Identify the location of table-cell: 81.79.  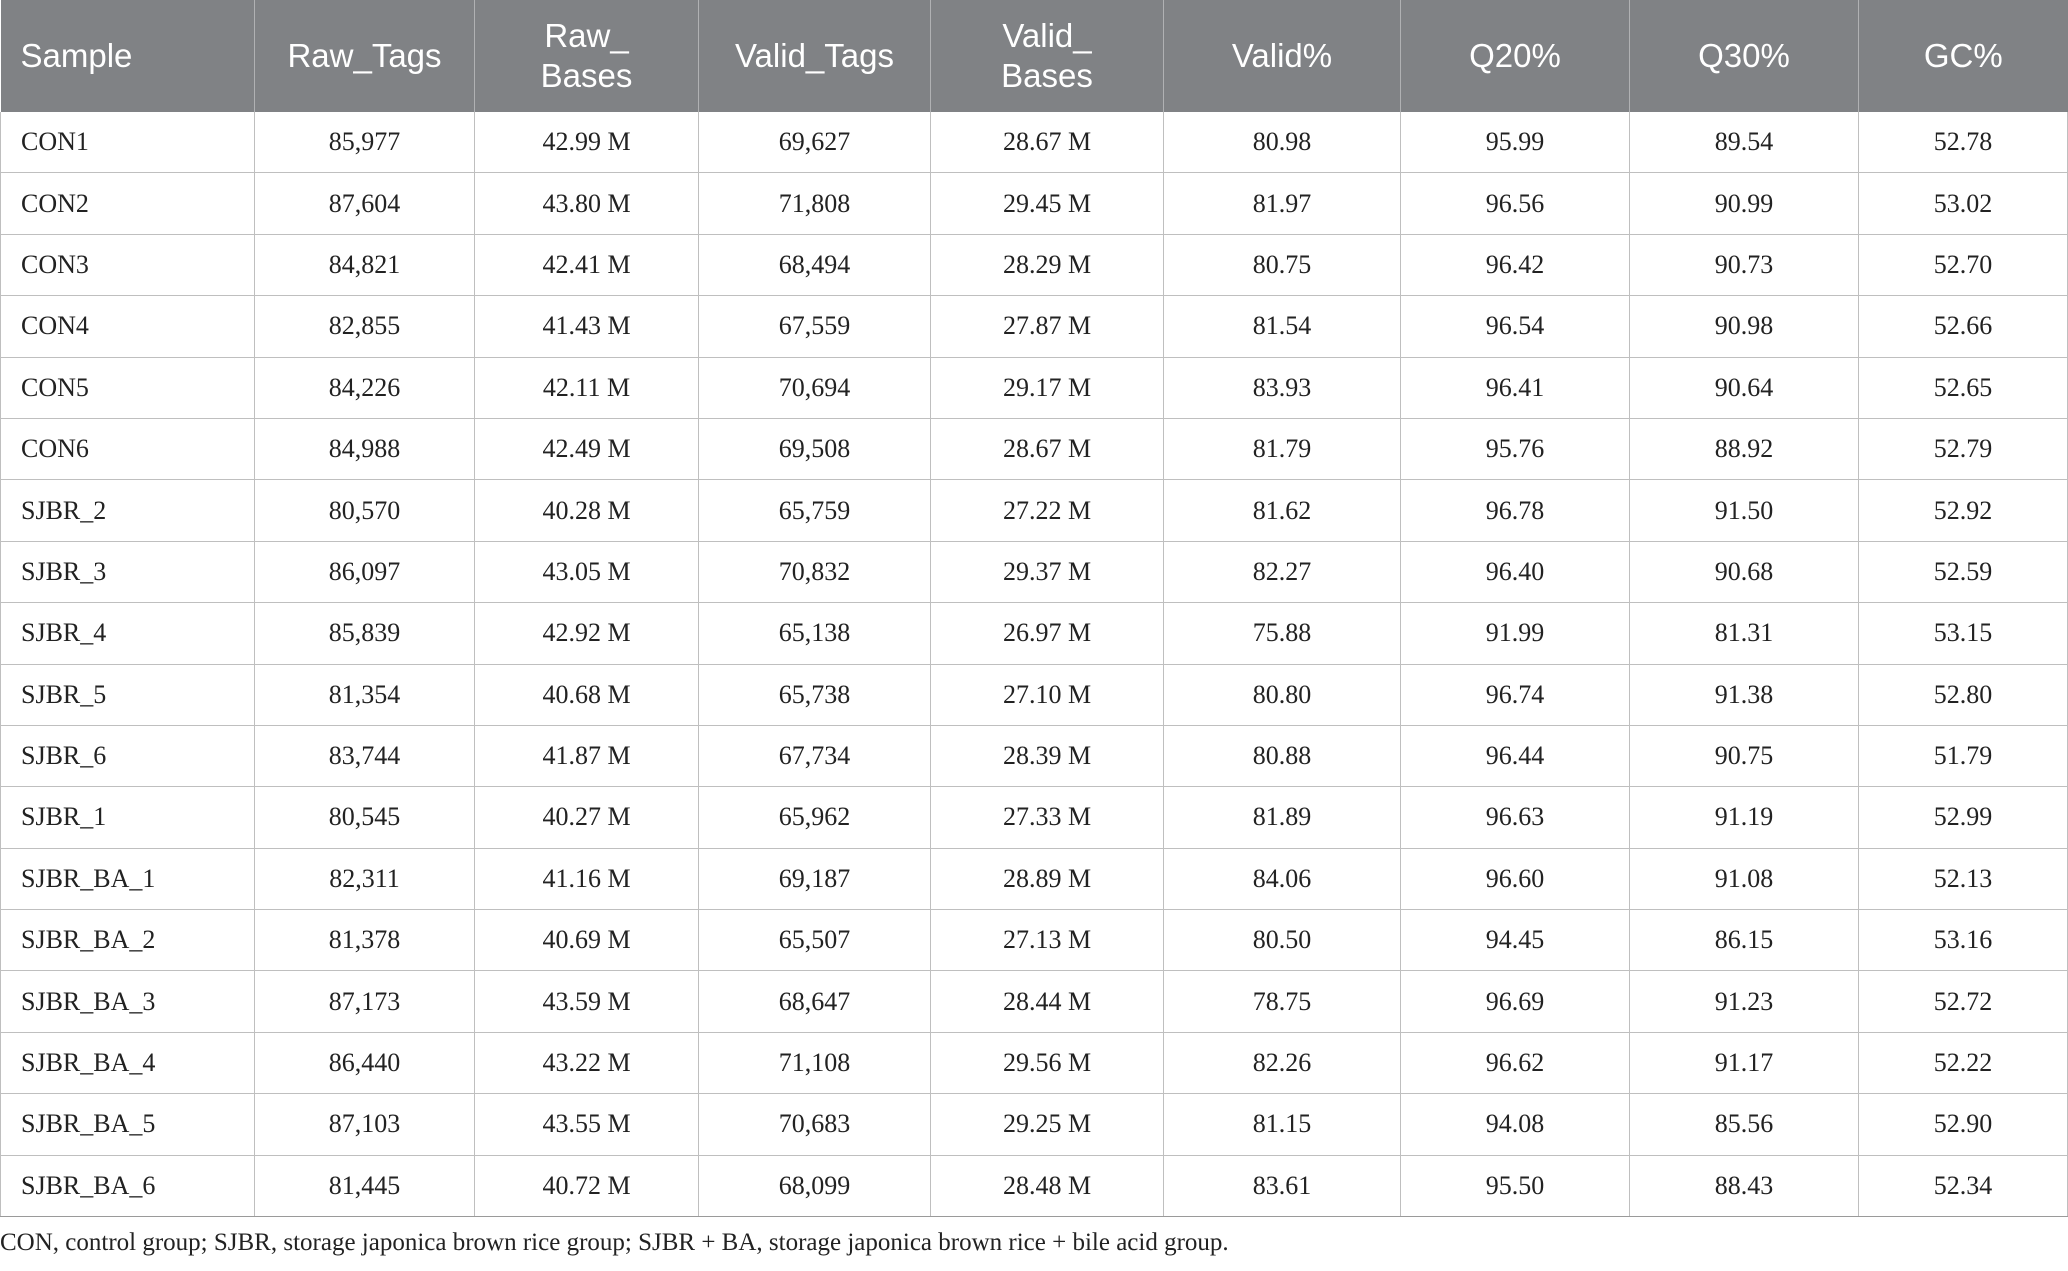
(1282, 449).